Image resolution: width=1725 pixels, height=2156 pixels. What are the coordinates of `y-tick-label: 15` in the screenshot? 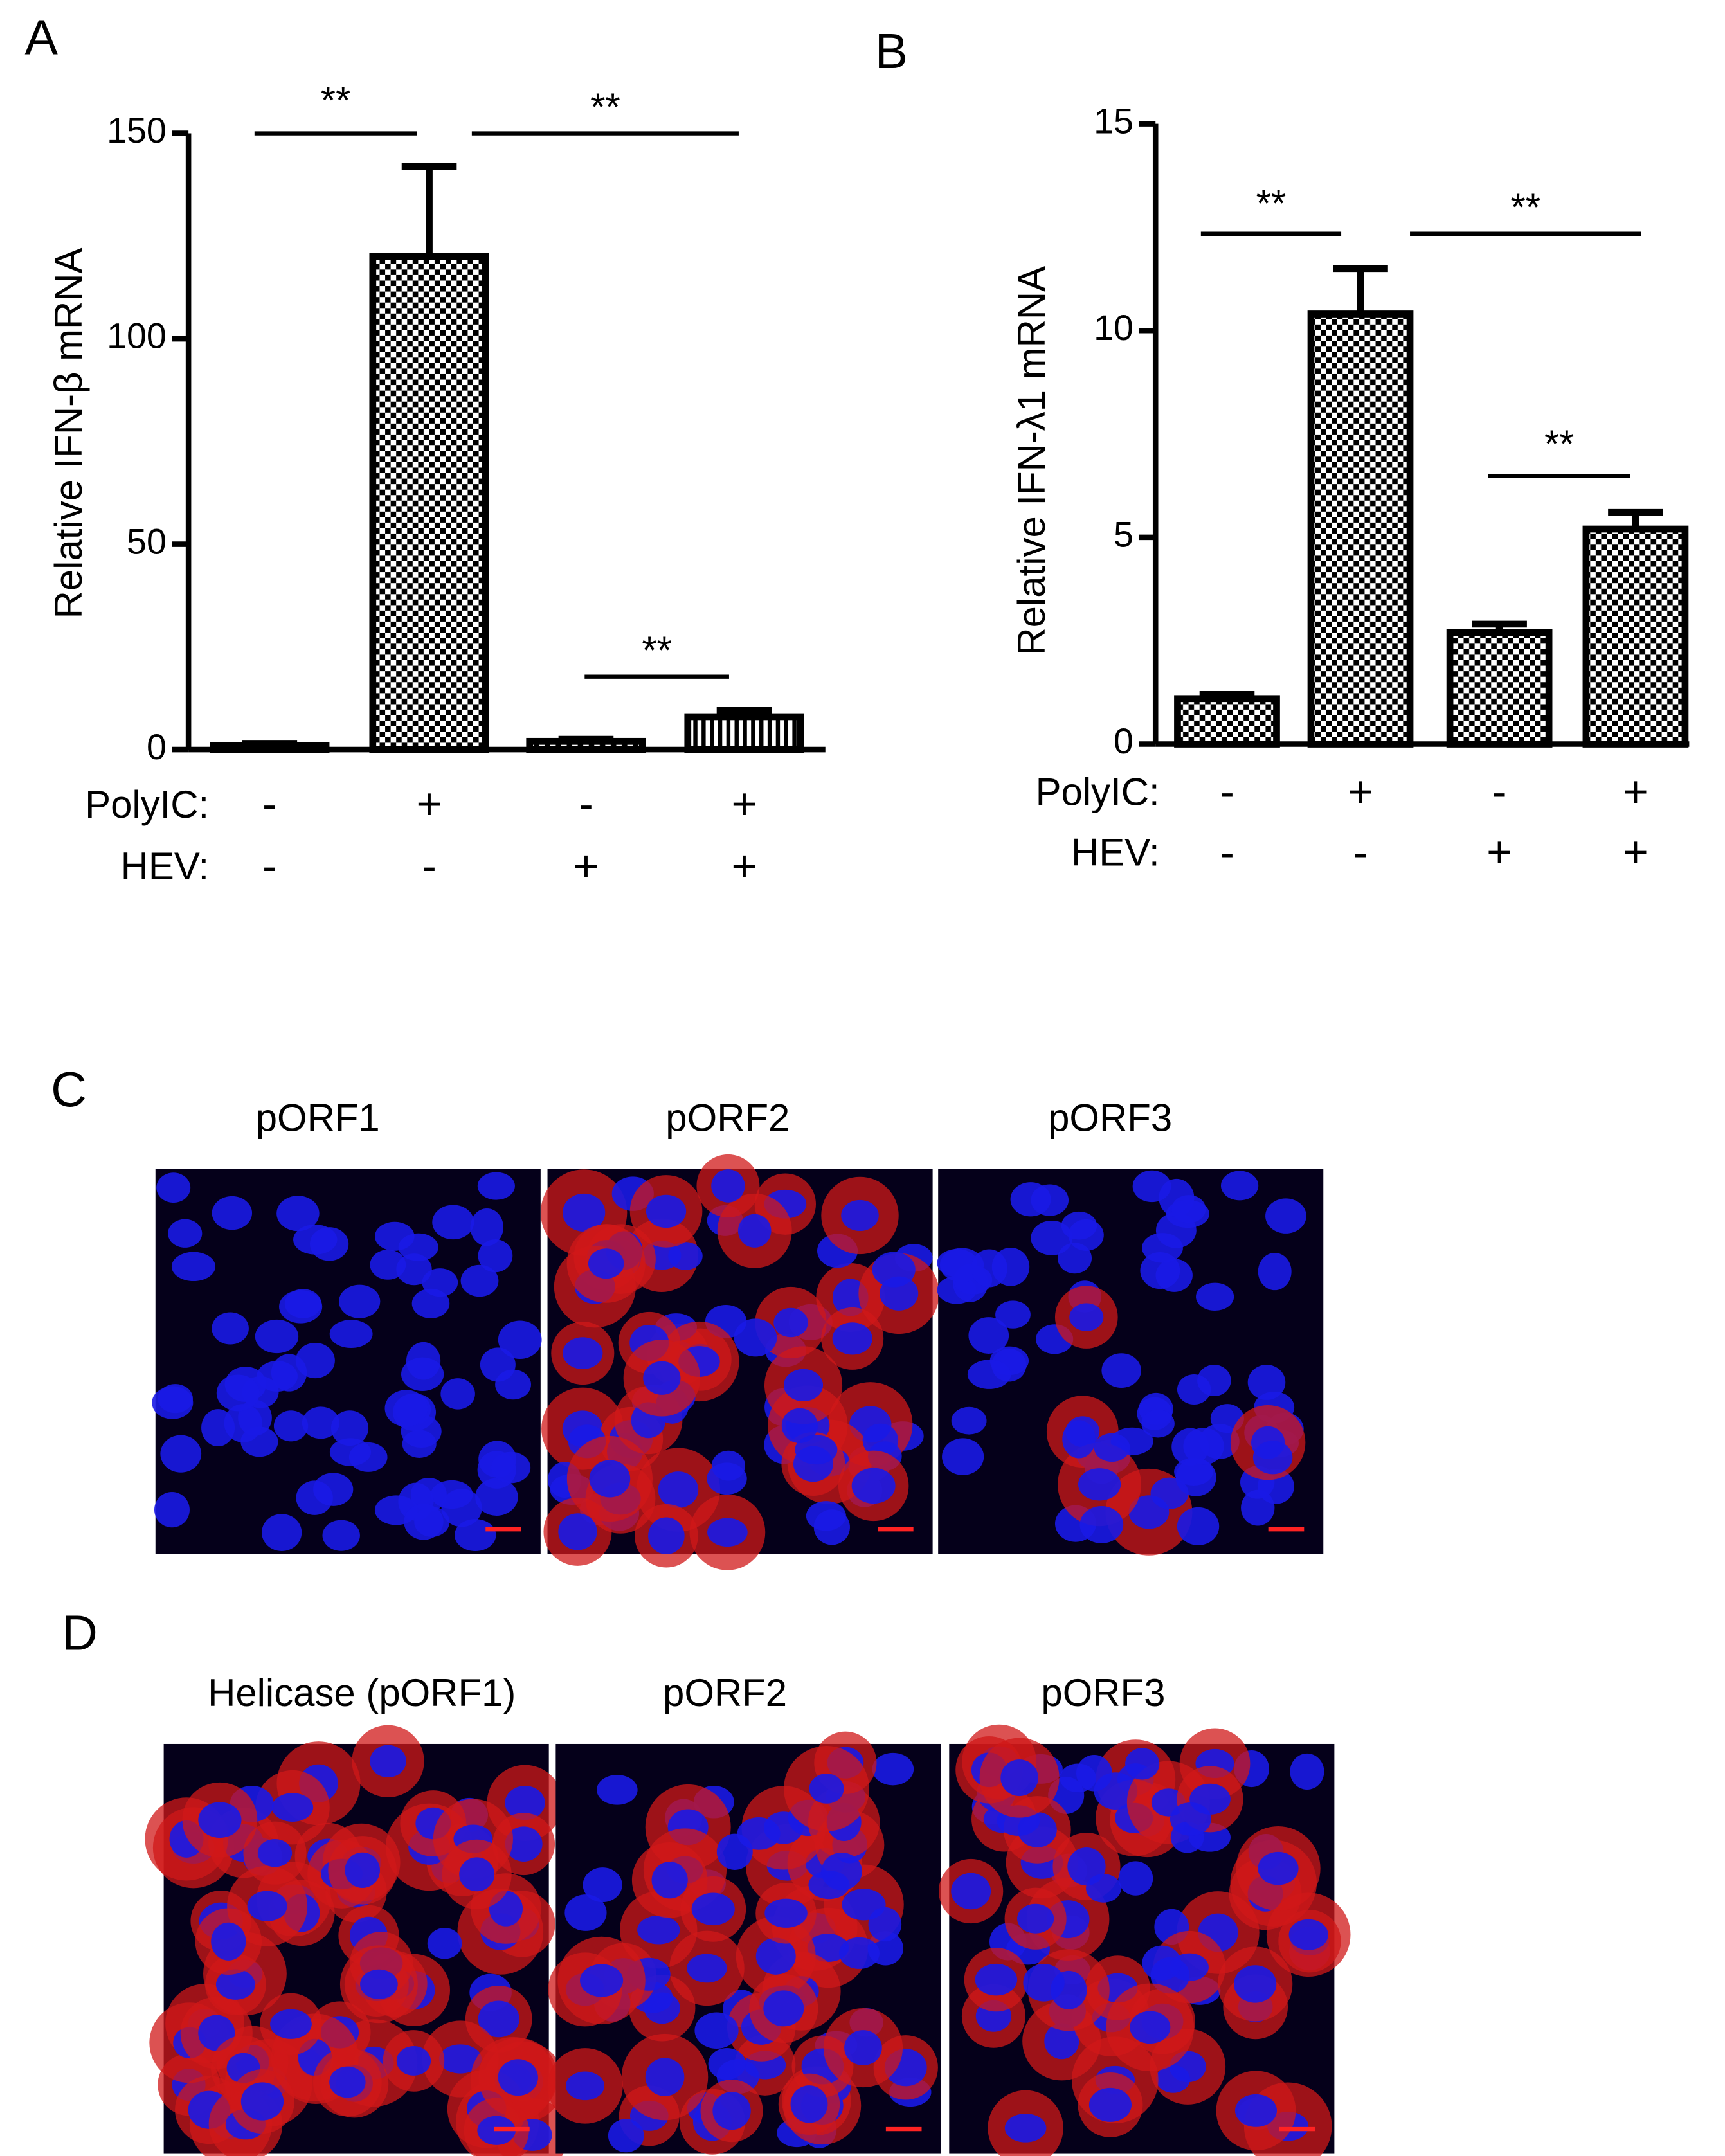 It's located at (1113, 121).